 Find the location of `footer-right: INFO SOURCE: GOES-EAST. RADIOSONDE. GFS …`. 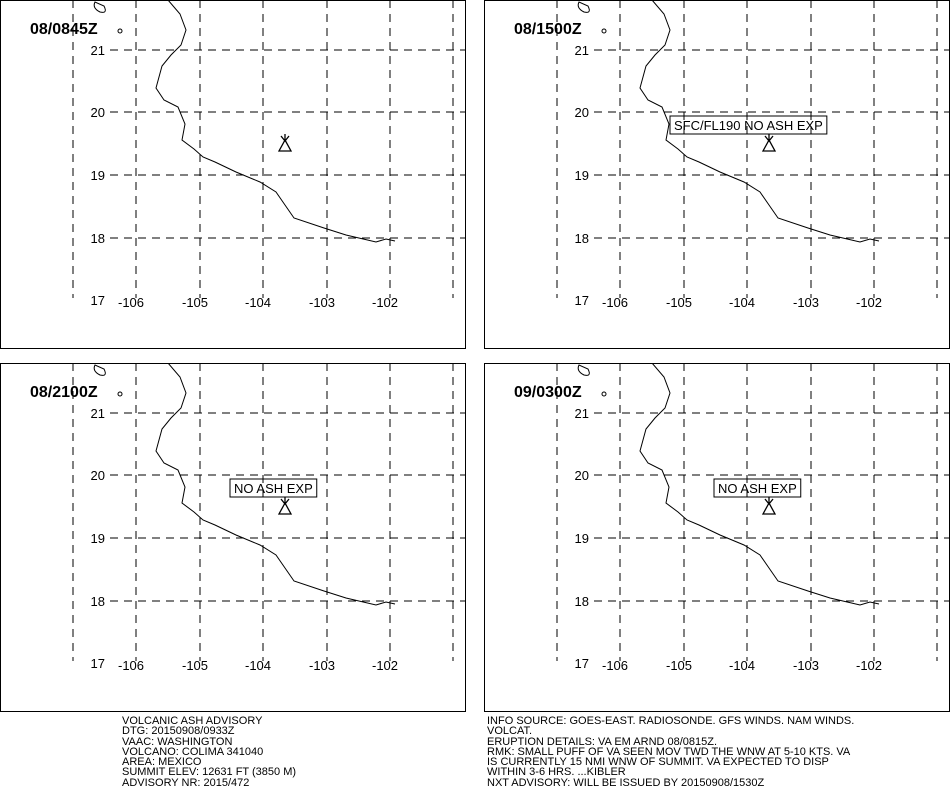

footer-right: INFO SOURCE: GOES-EAST. RADIOSONDE. GFS … is located at coordinates (671, 752).